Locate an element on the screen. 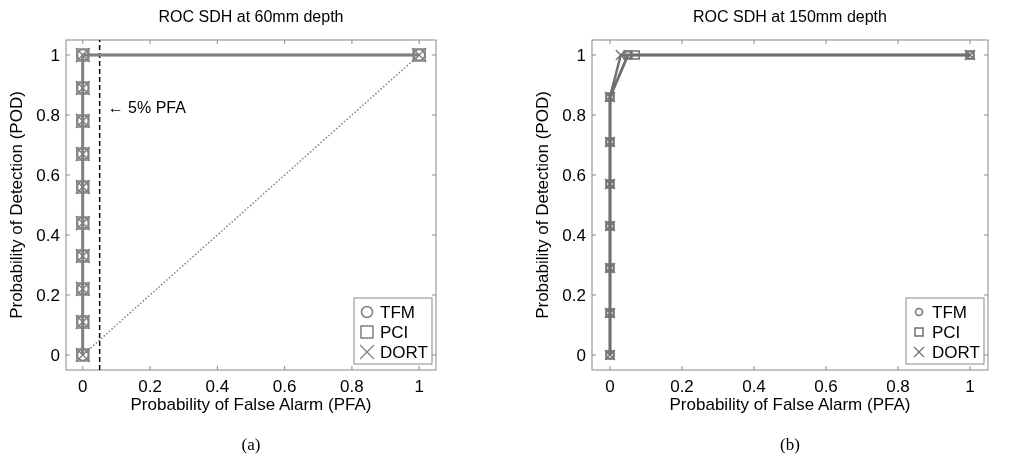 The image size is (1012, 462). text: (a) is located at coordinates (251, 444).